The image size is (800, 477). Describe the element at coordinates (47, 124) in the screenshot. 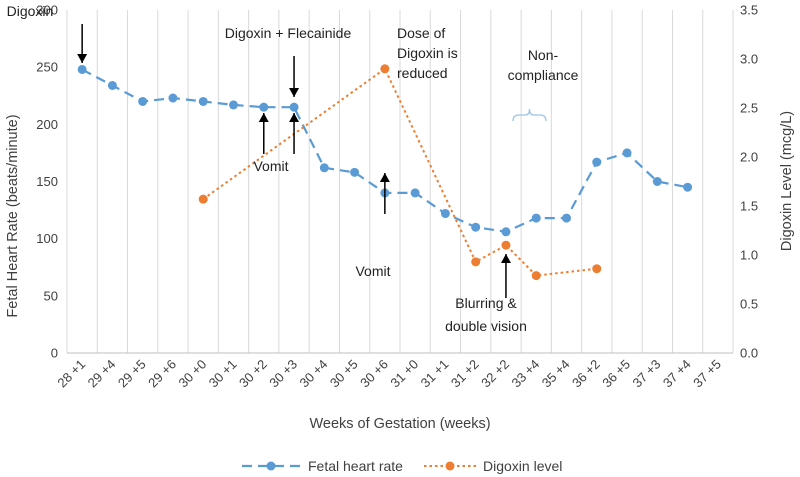

I see `left-y-tick-label: 200` at that location.